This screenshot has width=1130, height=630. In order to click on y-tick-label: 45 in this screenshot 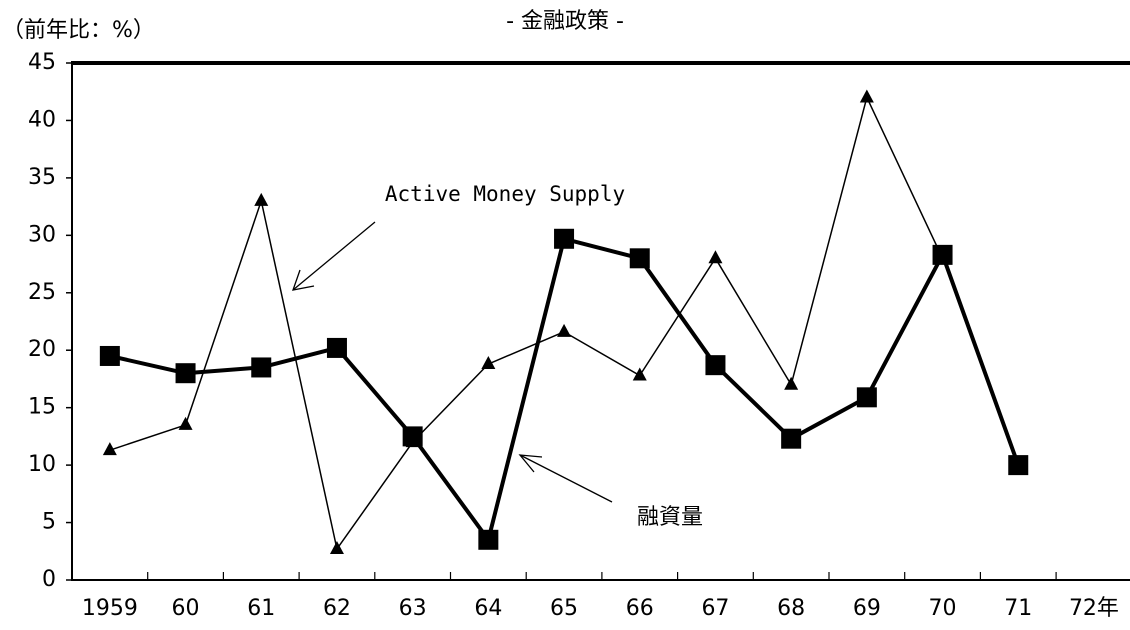, I will do `click(42, 62)`.